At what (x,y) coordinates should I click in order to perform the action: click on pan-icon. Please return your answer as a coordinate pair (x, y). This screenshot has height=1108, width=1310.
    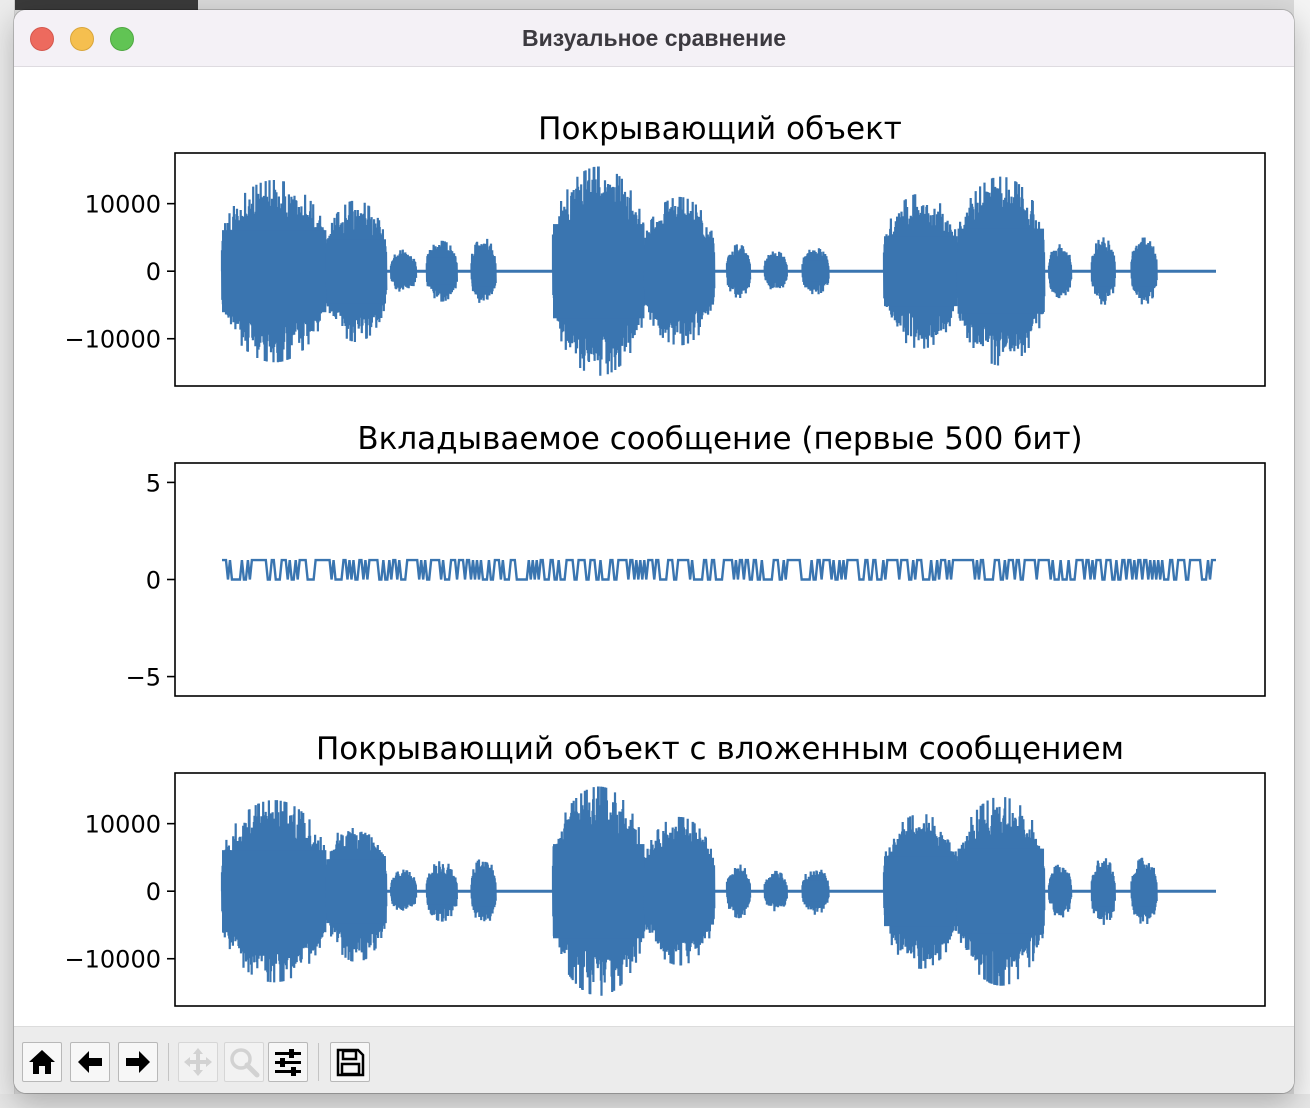
    Looking at the image, I should click on (198, 1062).